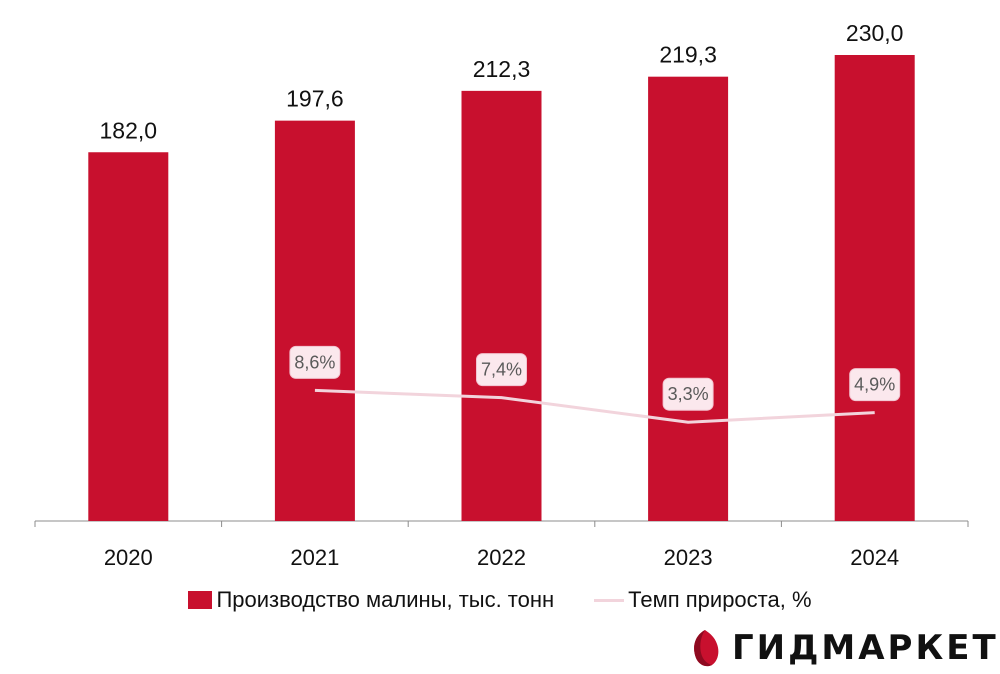 This screenshot has height=674, width=1000. I want to click on bar-value-label: 230,0, so click(875, 33).